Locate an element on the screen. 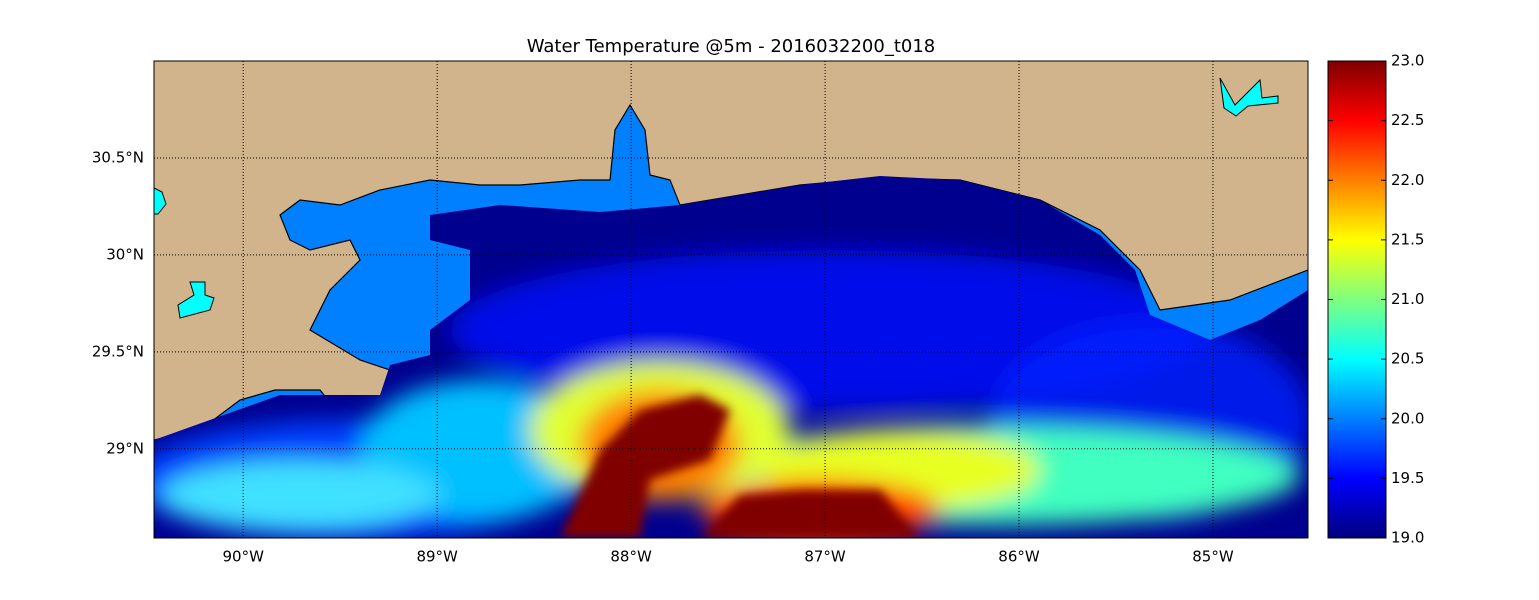  y-tick-label: 30.5°N is located at coordinates (118, 157).